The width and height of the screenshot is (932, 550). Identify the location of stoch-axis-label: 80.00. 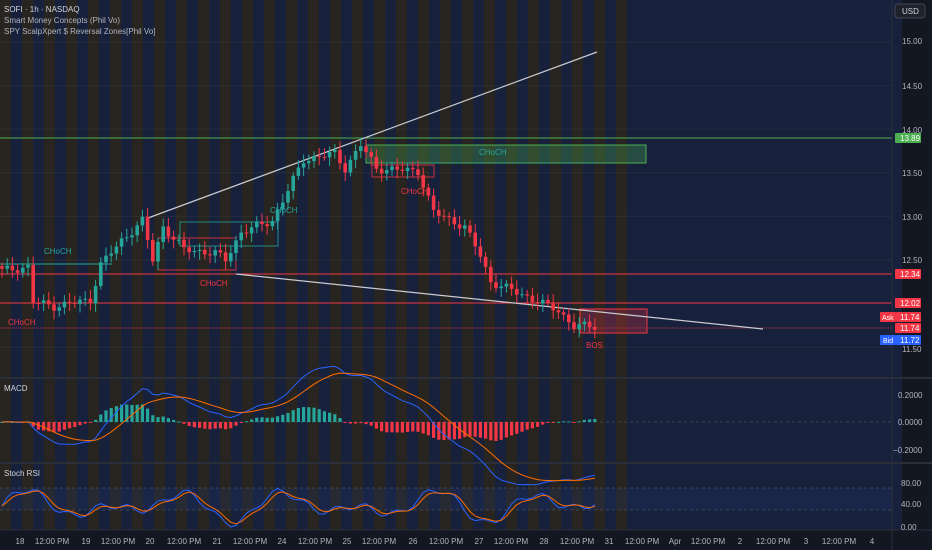
(911, 483).